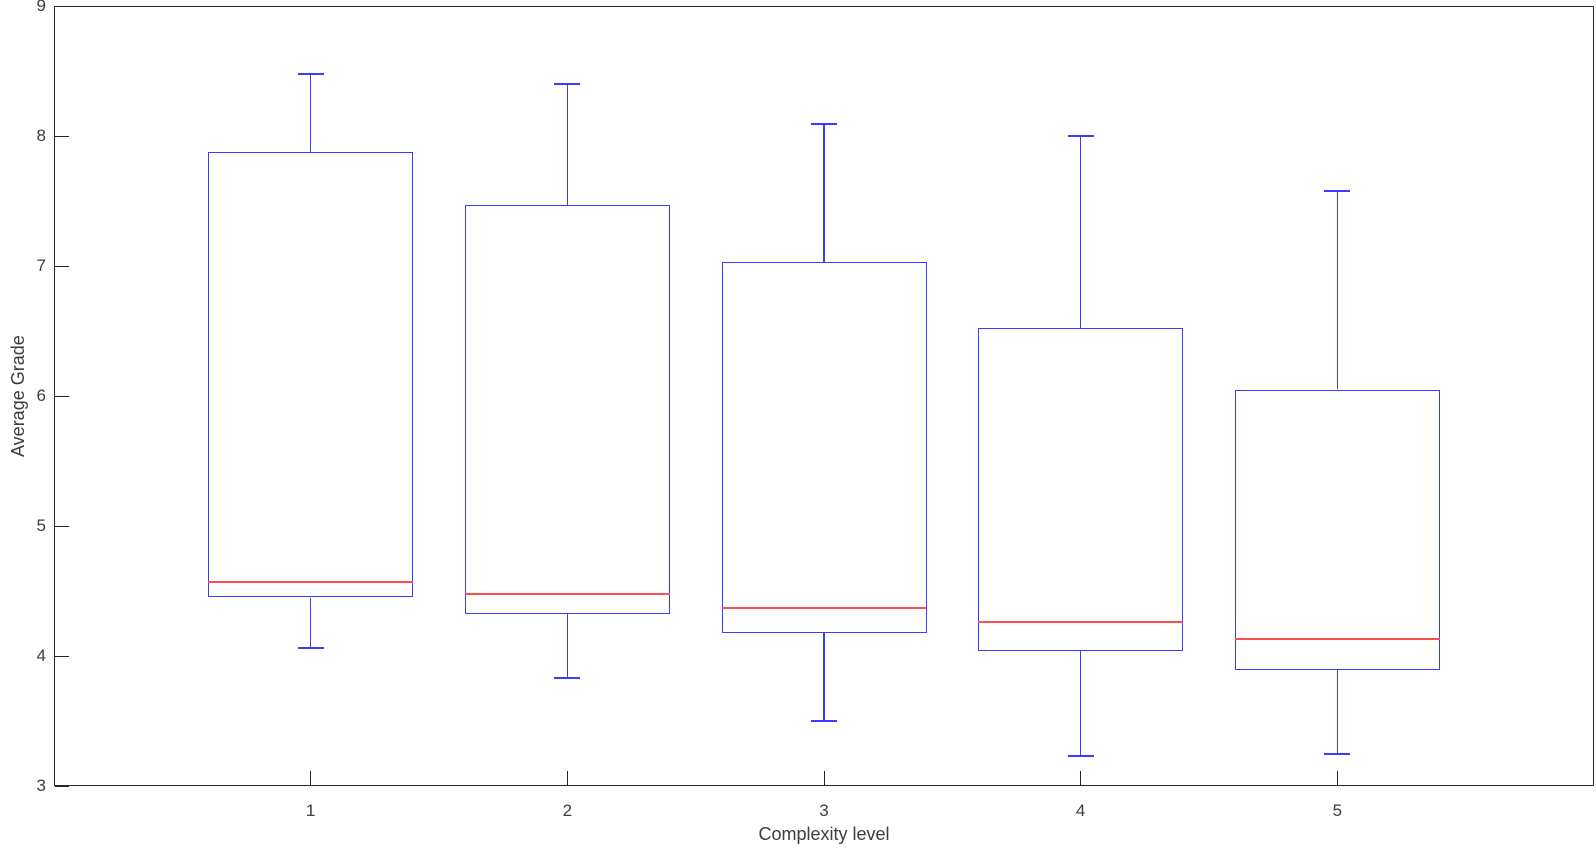  I want to click on y-tick-label: 6, so click(41, 395).